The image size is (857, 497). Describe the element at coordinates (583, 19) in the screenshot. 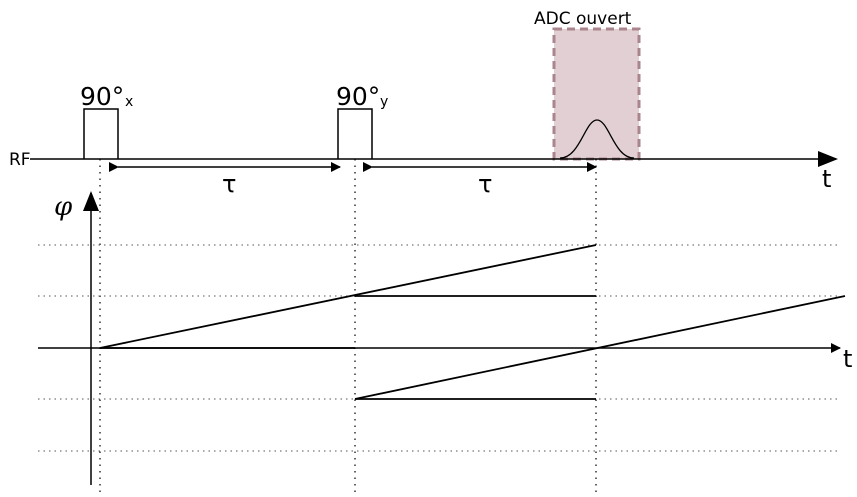

I see `adc-label: ADC ouvert` at that location.